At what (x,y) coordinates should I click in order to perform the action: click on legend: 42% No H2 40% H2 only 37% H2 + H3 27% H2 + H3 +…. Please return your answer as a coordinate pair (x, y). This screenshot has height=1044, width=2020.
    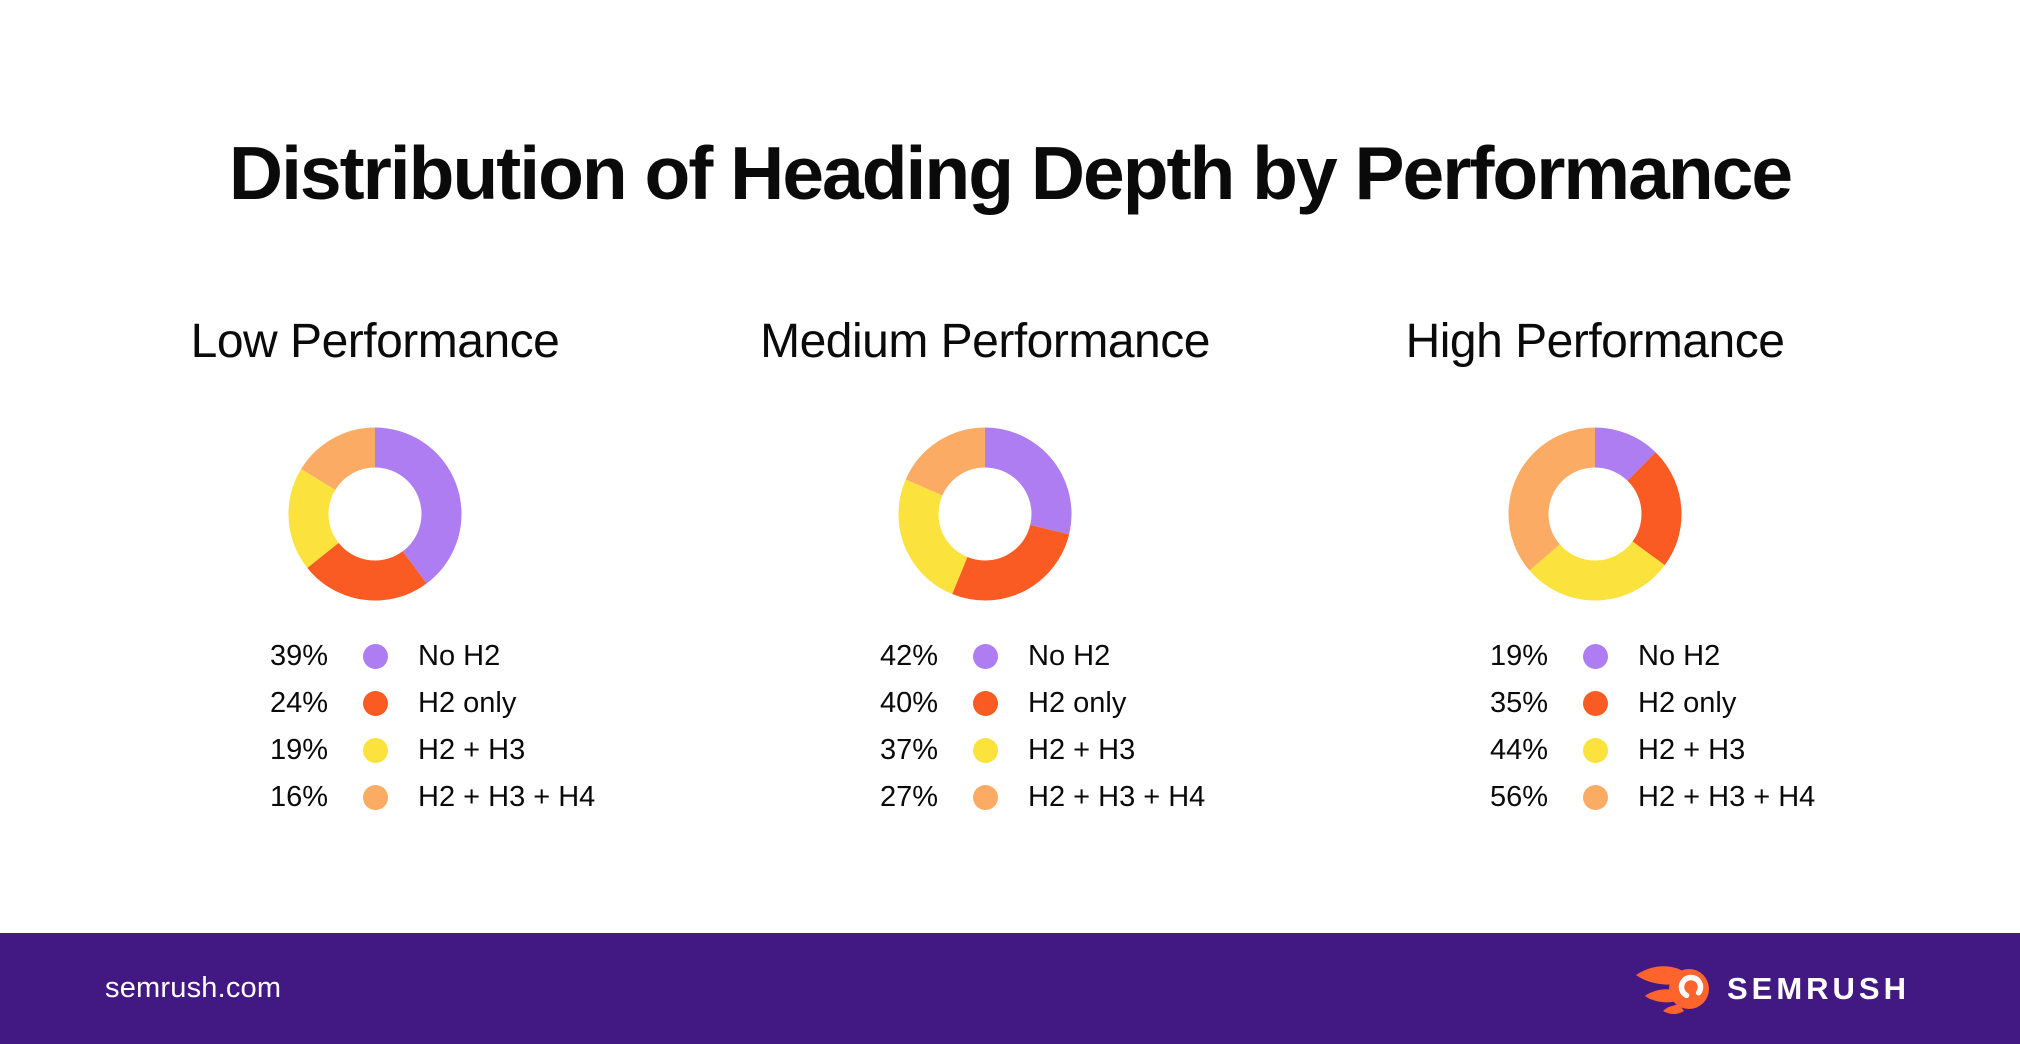
    Looking at the image, I should click on (985, 727).